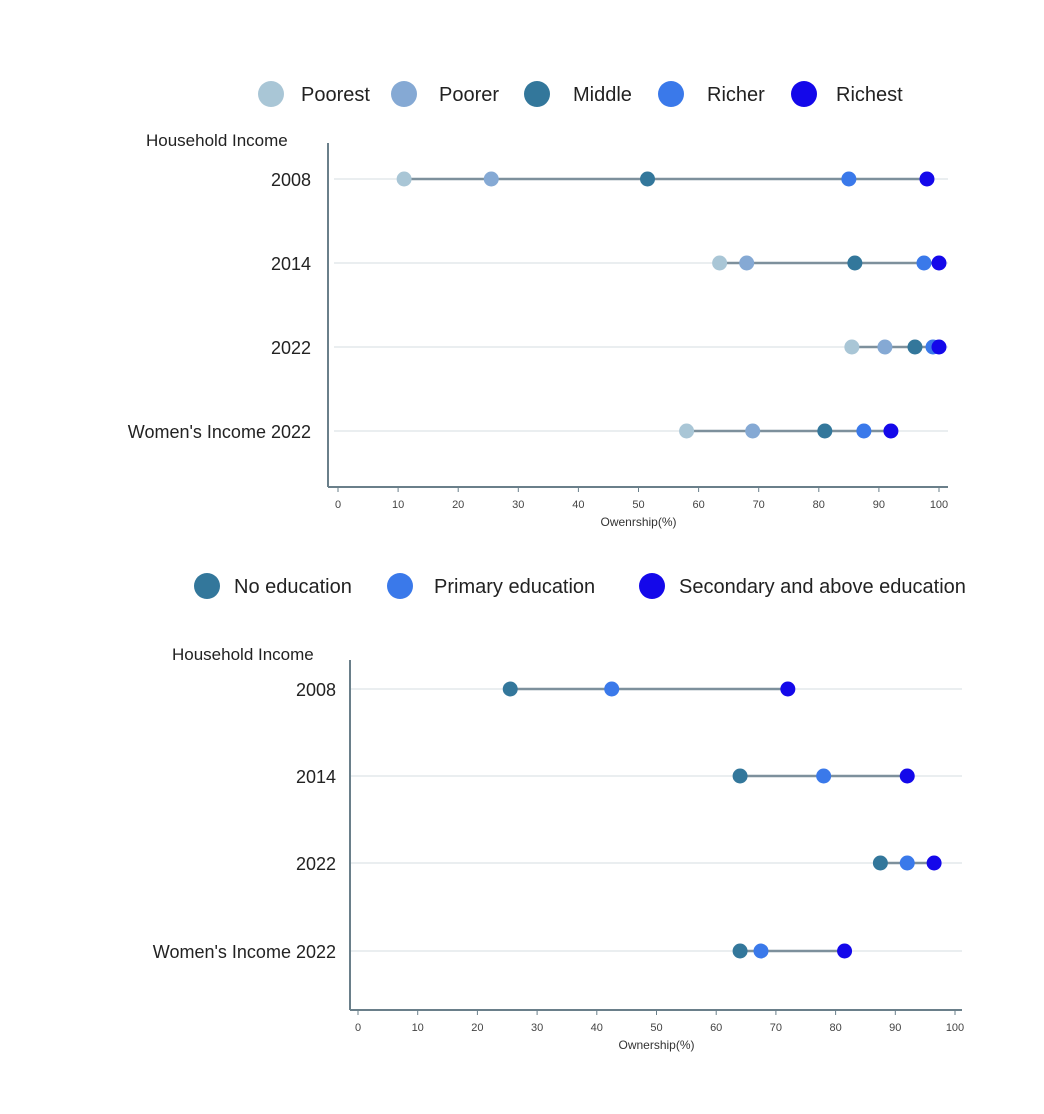  Describe the element at coordinates (720, 263) in the screenshot. I see `point-2014-poorest` at that location.